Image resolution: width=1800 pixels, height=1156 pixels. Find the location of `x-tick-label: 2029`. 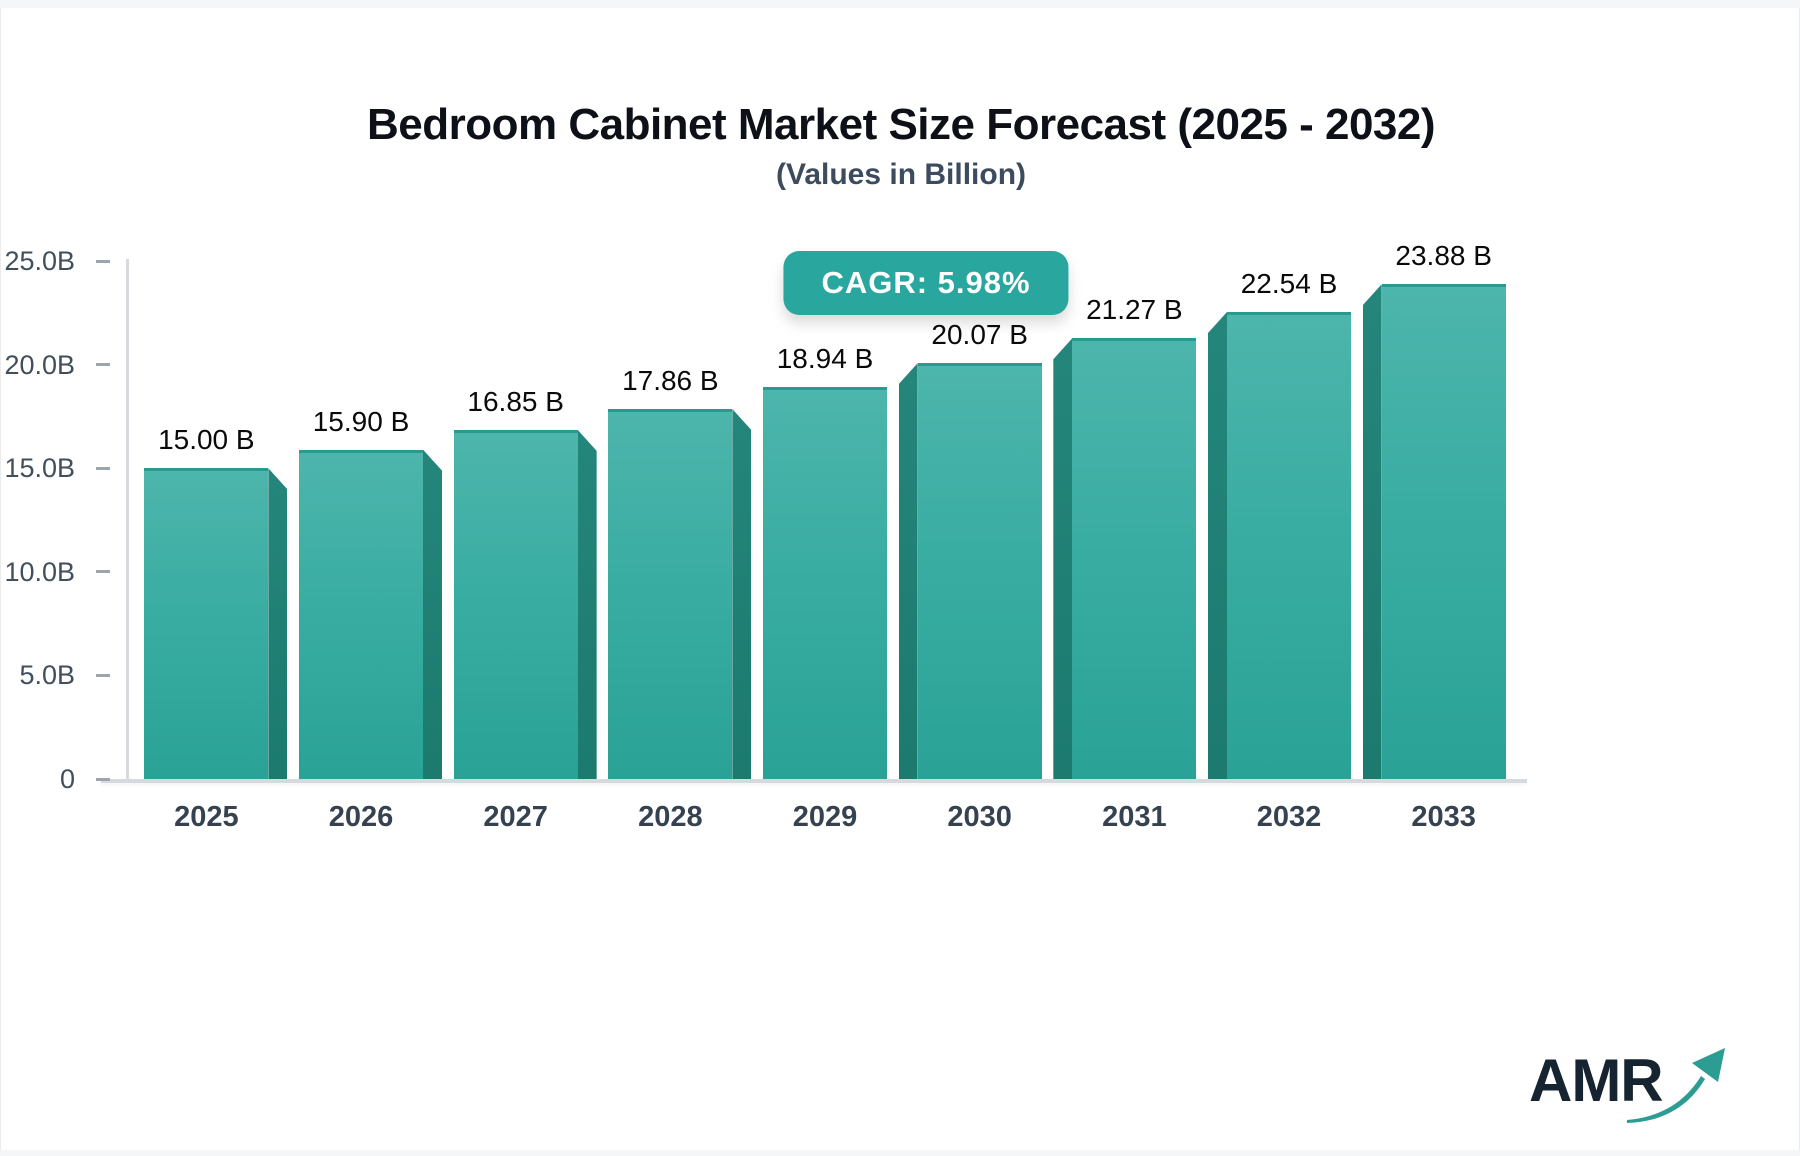

x-tick-label: 2029 is located at coordinates (825, 817).